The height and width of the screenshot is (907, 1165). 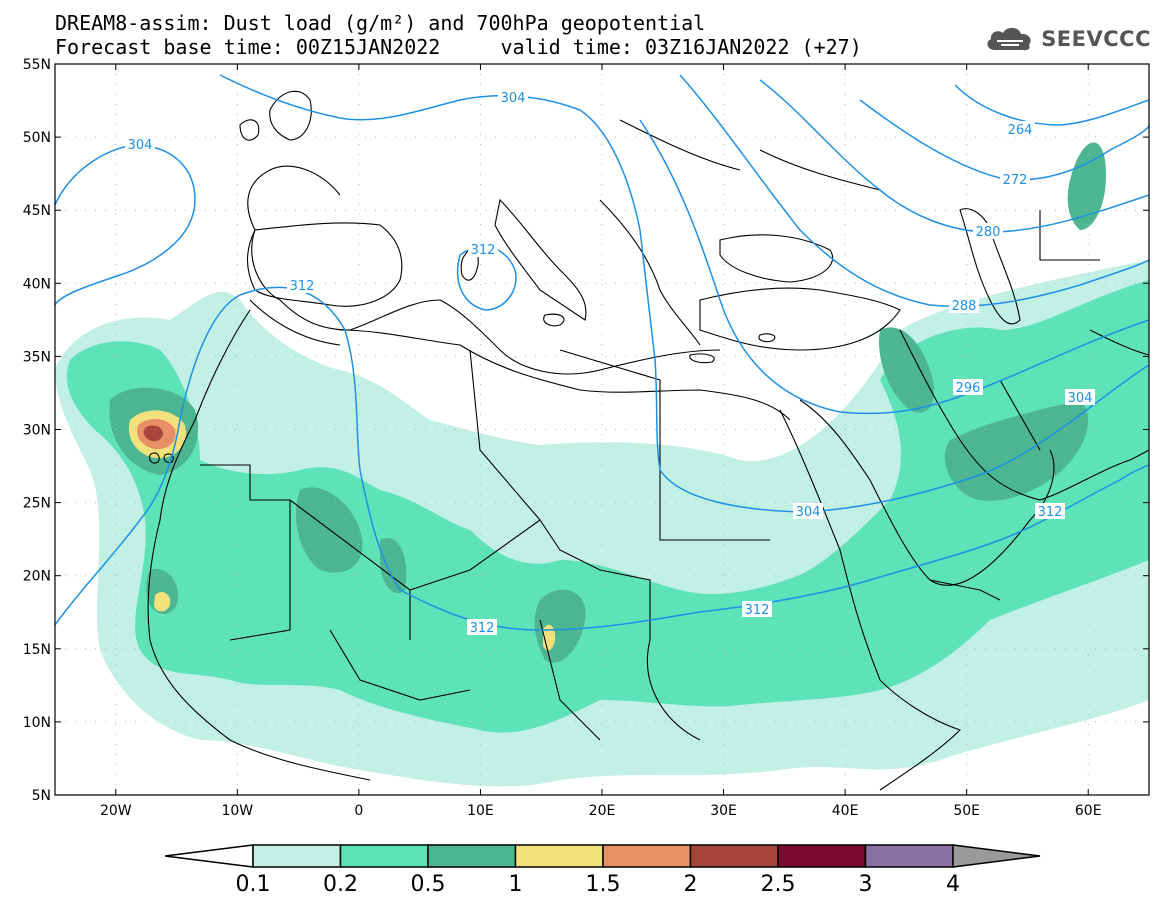 I want to click on lat-label: 25N, so click(x=37, y=504).